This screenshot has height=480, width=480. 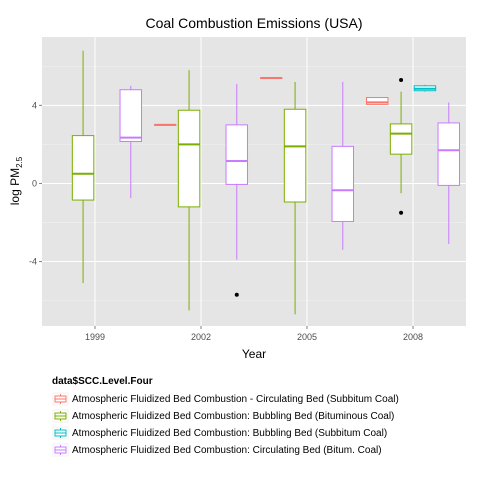 I want to click on x-tick-label: 1999, so click(x=95, y=337).